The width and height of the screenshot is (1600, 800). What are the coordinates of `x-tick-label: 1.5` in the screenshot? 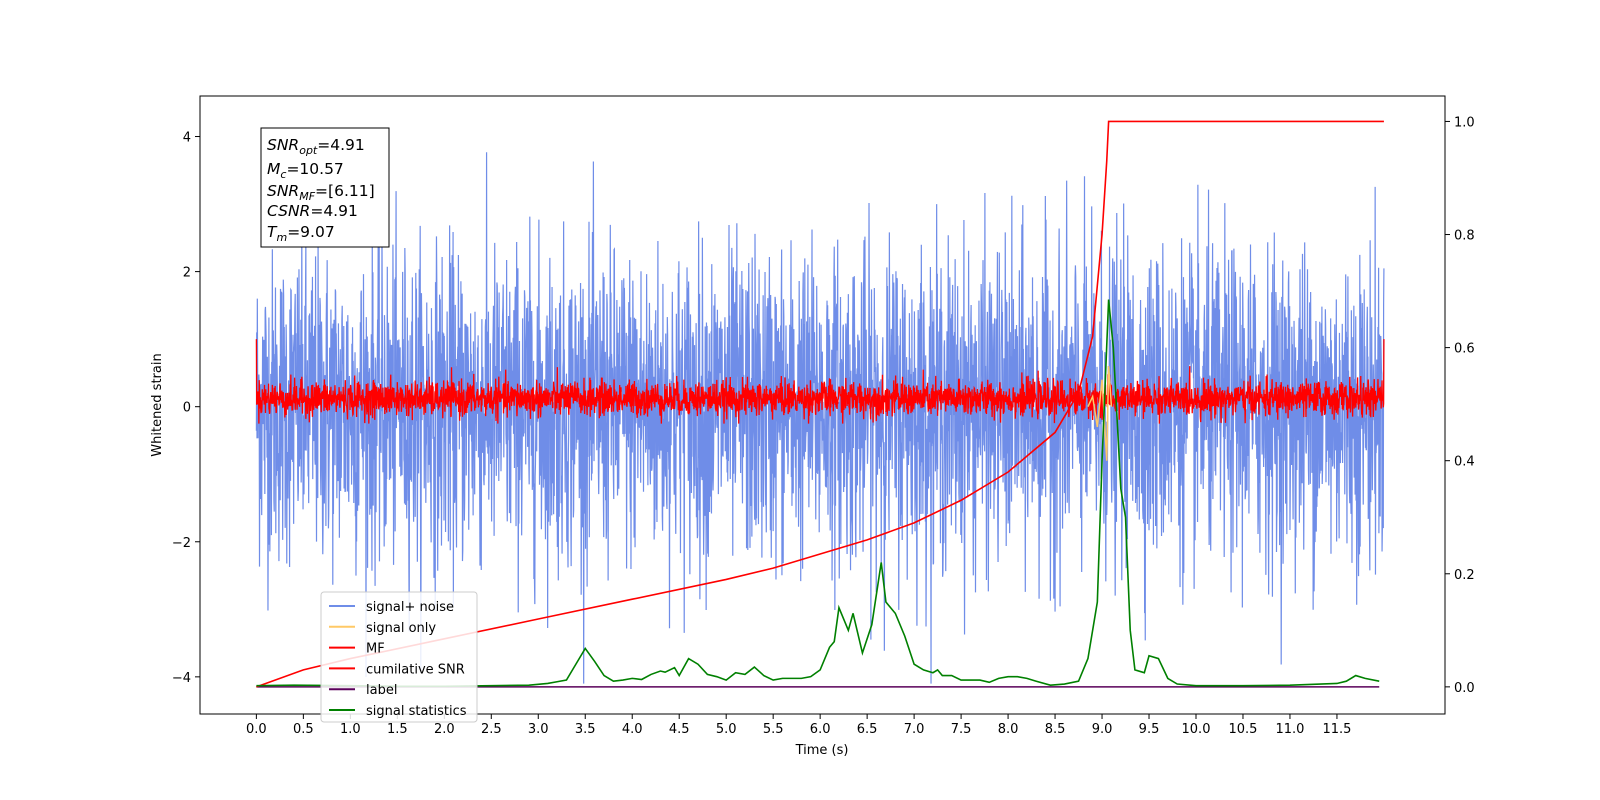 It's located at (397, 729).